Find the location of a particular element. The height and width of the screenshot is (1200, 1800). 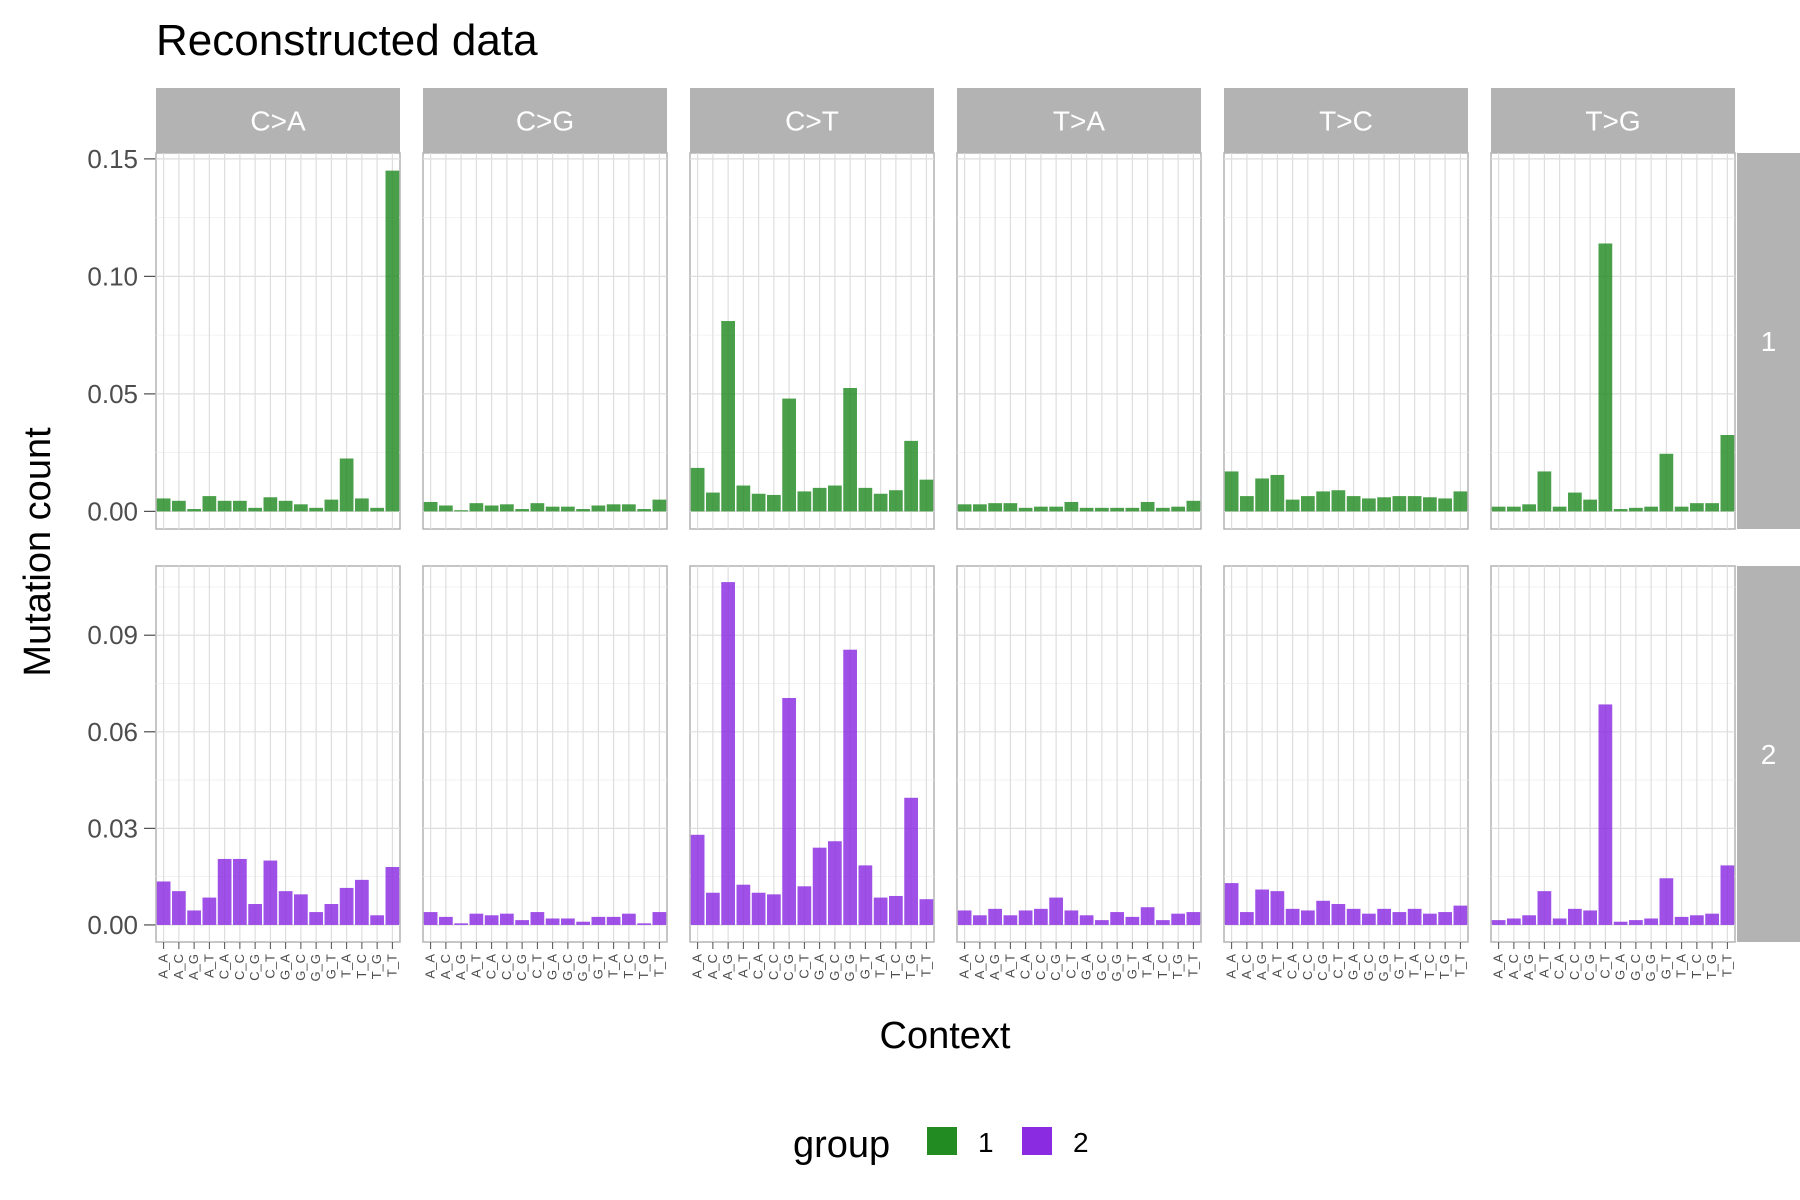

x-tick-label-t-to-a-g_g: G_G is located at coordinates (1116, 967).